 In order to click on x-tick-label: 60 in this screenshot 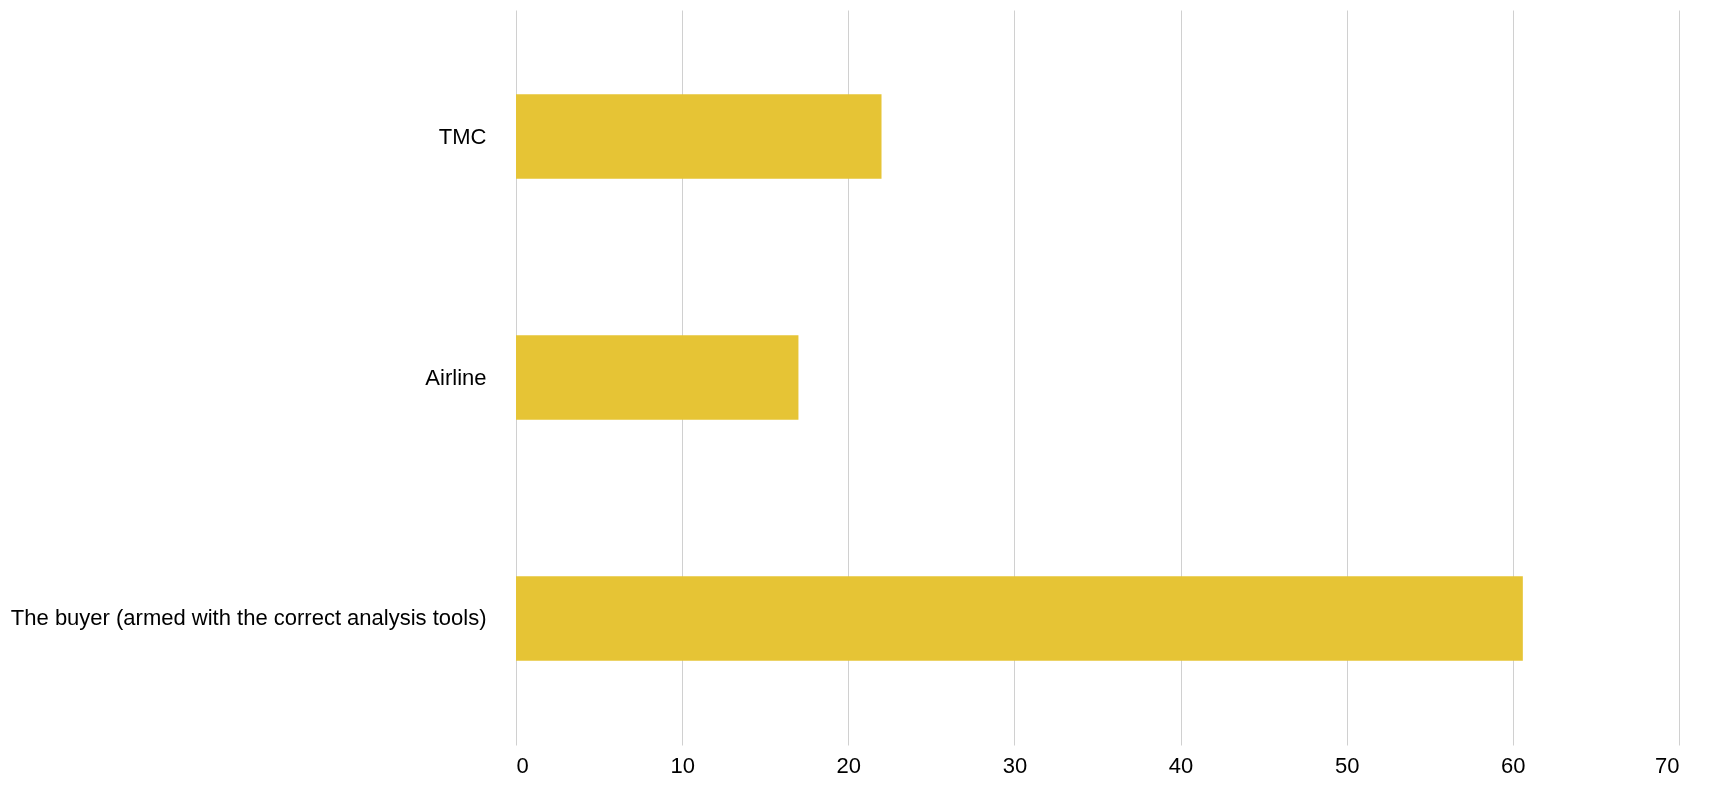, I will do `click(1513, 765)`.